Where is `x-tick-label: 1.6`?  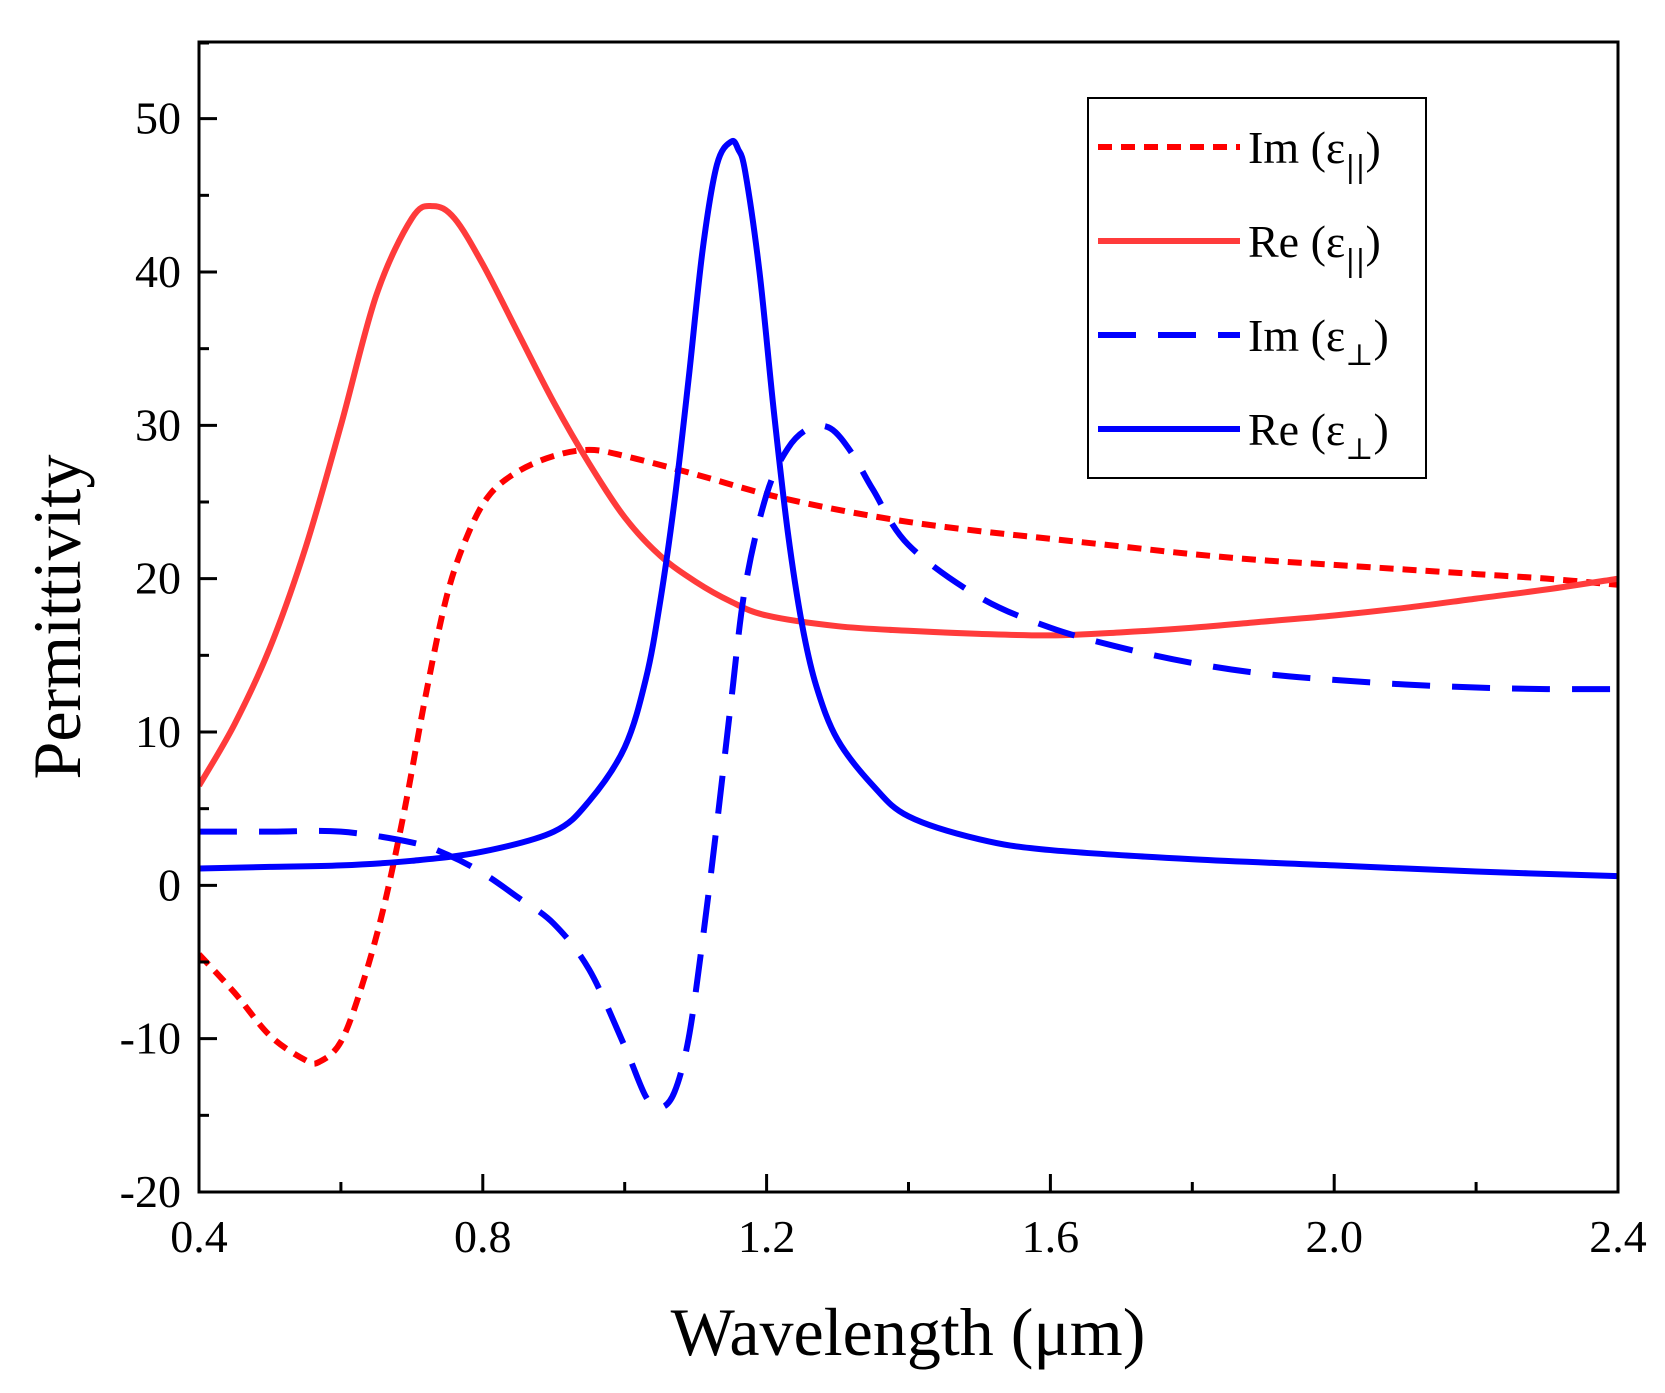
x-tick-label: 1.6 is located at coordinates (1051, 1236).